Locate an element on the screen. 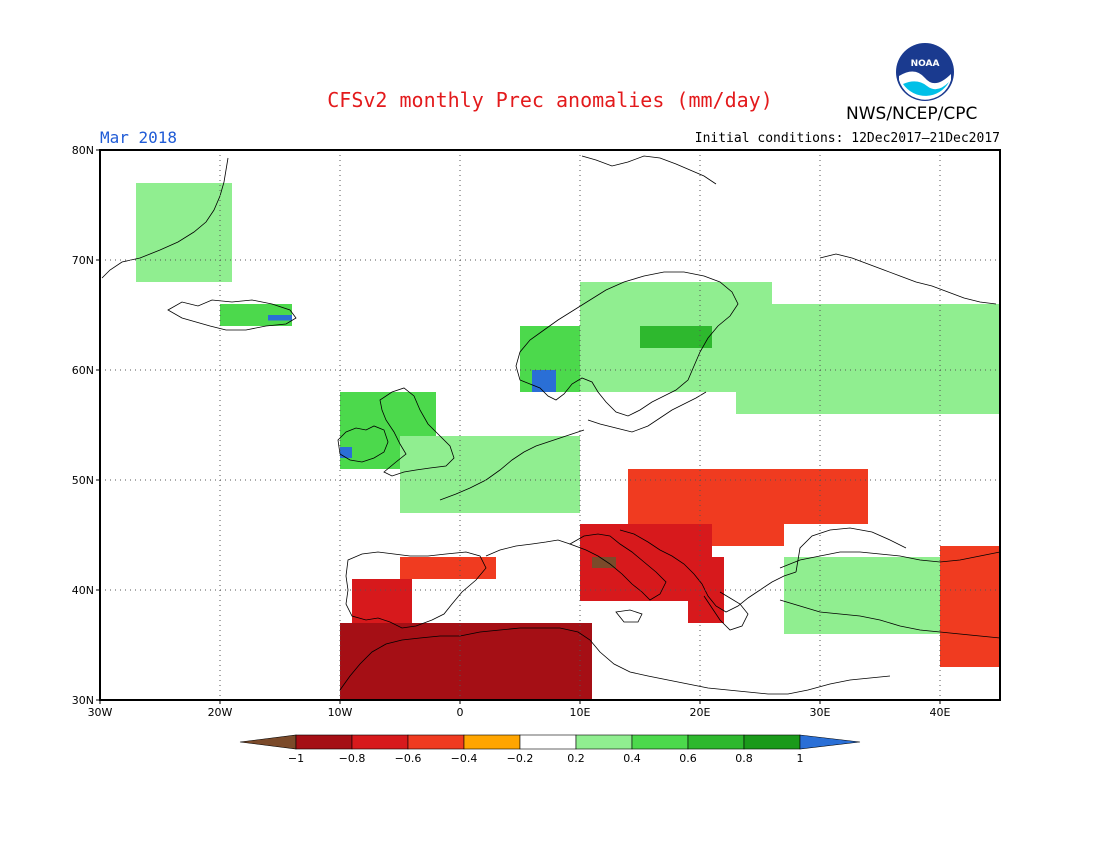 The width and height of the screenshot is (1100, 850). lon-tick-label: 0 is located at coordinates (460, 712).